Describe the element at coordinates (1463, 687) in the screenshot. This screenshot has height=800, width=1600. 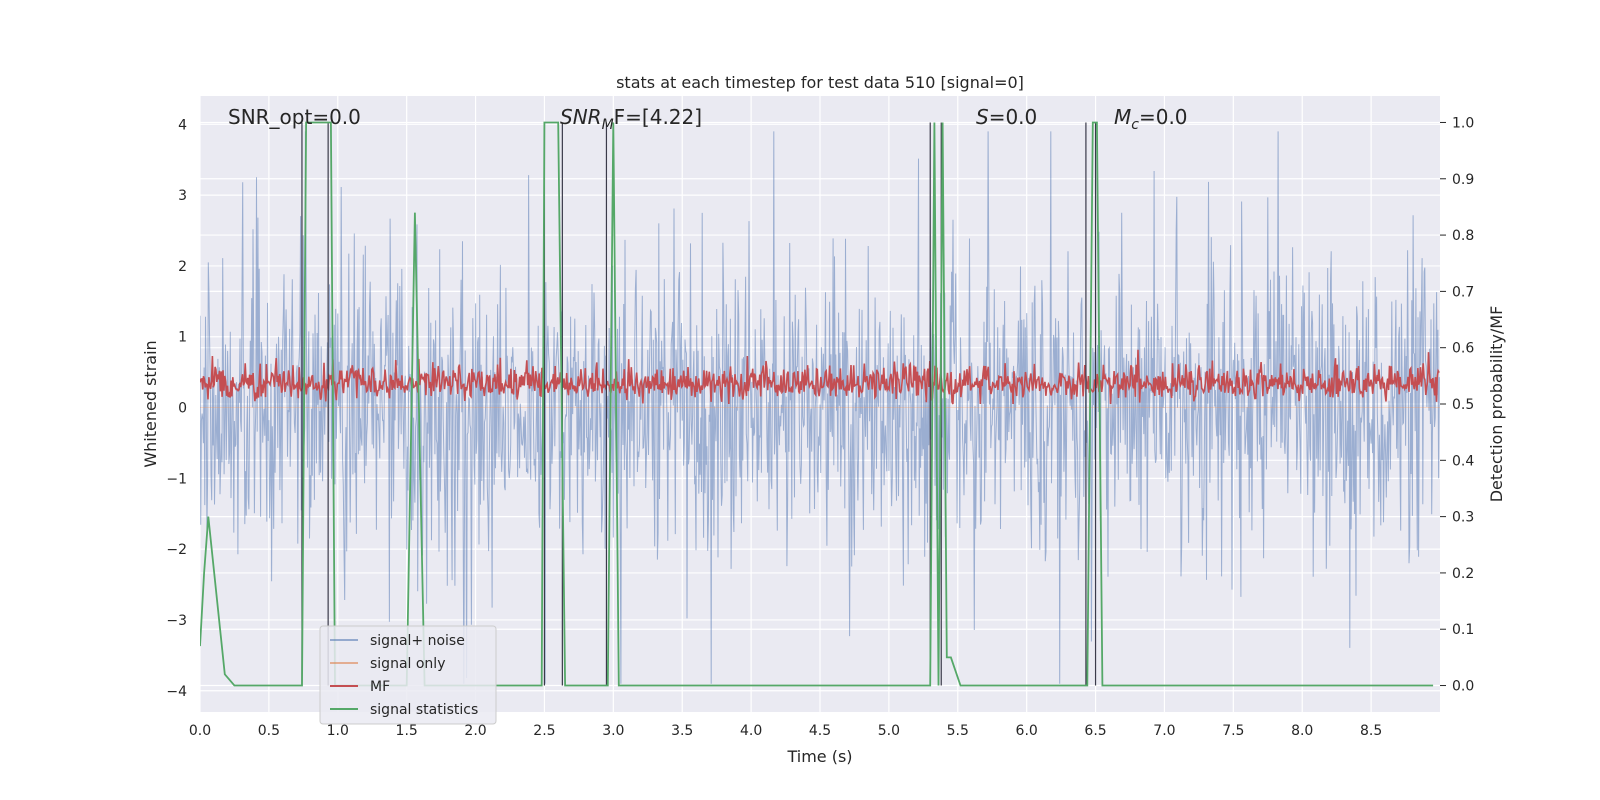
I see `right-y-tick-label: 0.0` at that location.